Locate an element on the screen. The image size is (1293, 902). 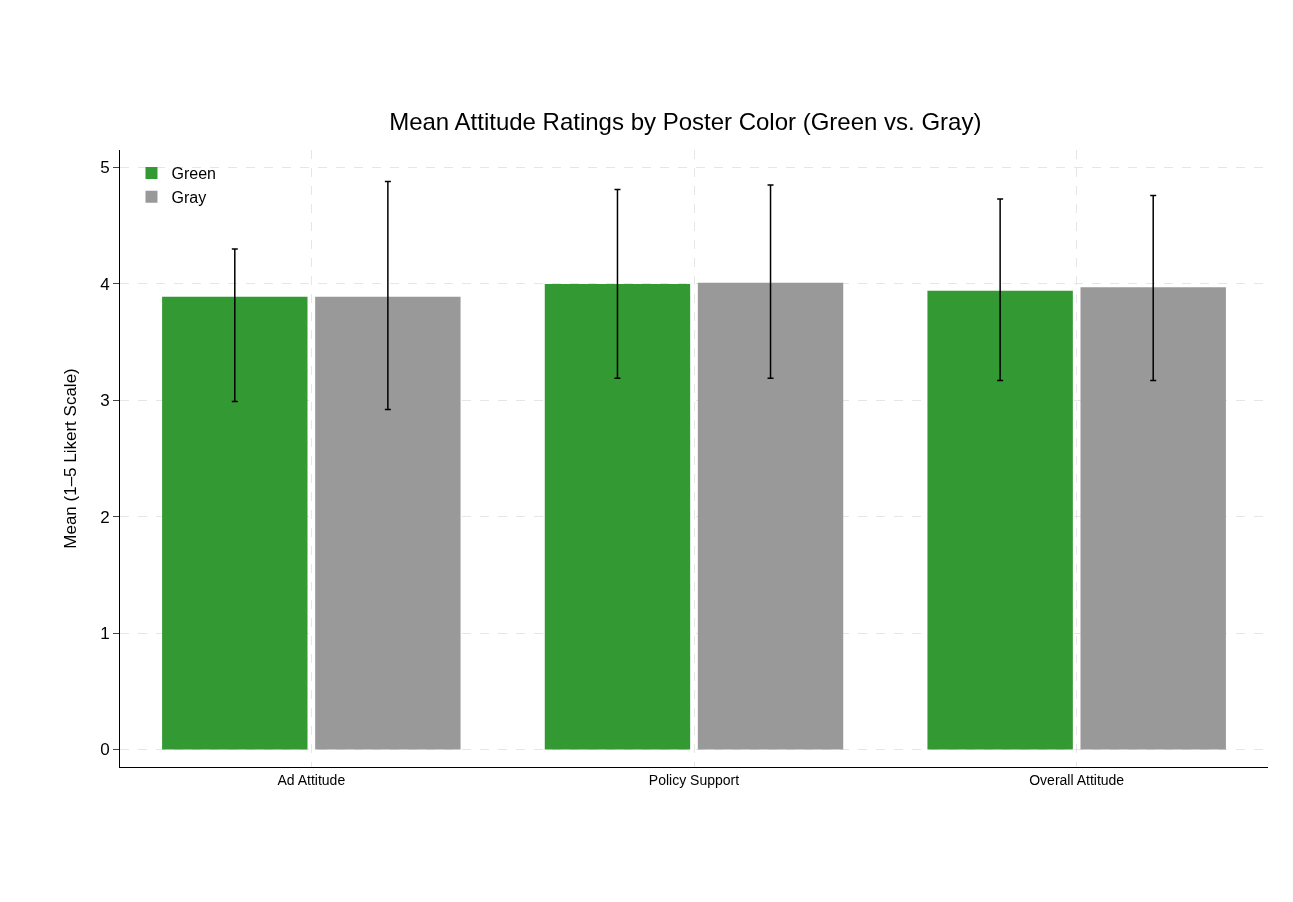
y-tick-label: 0 is located at coordinates (105, 750).